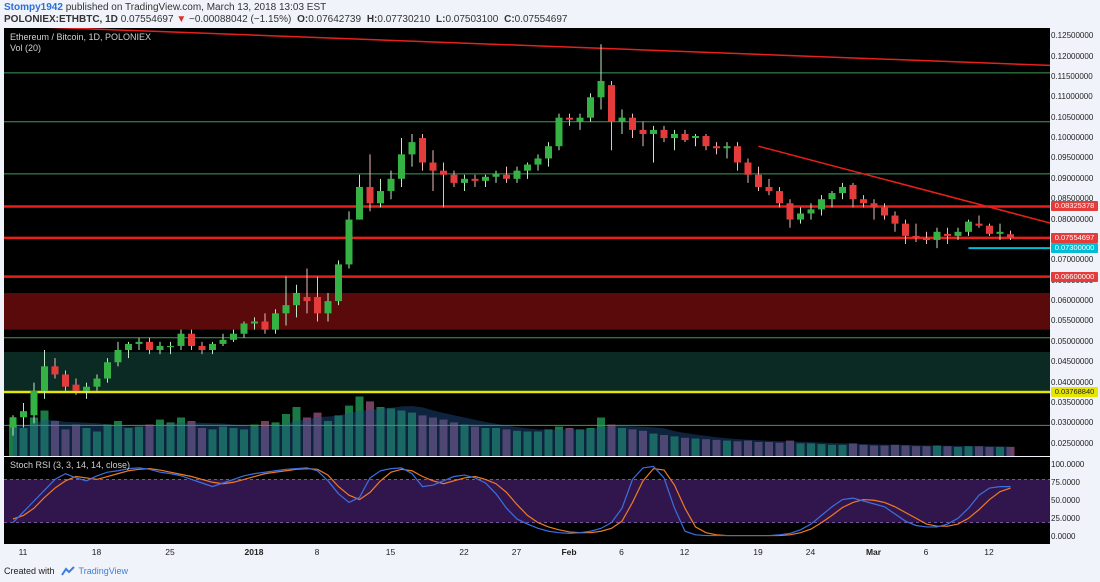 This screenshot has width=1100, height=582. I want to click on trend-line, so click(548, 47).